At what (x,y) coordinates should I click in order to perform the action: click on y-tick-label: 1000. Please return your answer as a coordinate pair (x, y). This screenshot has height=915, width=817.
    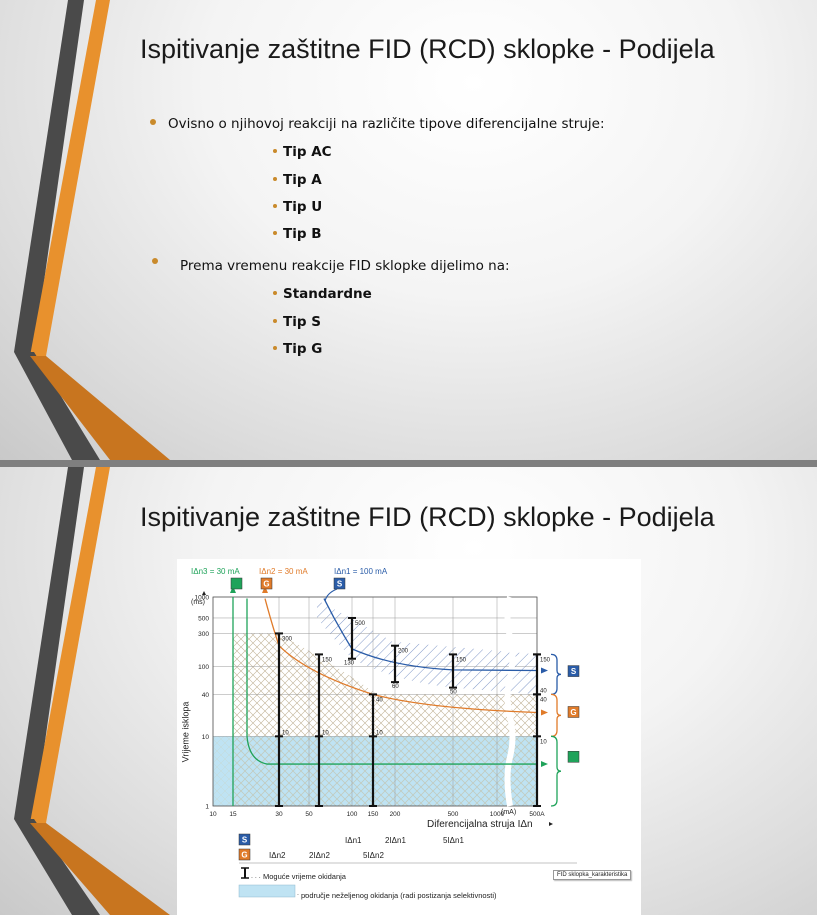
    Looking at the image, I should click on (202, 598).